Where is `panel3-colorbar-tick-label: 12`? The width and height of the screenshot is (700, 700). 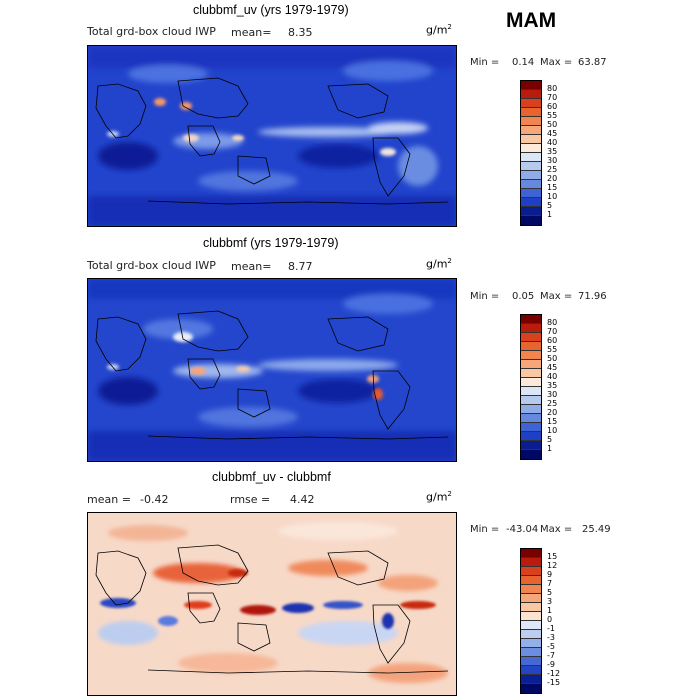
panel3-colorbar-tick-label: 12 is located at coordinates (552, 565).